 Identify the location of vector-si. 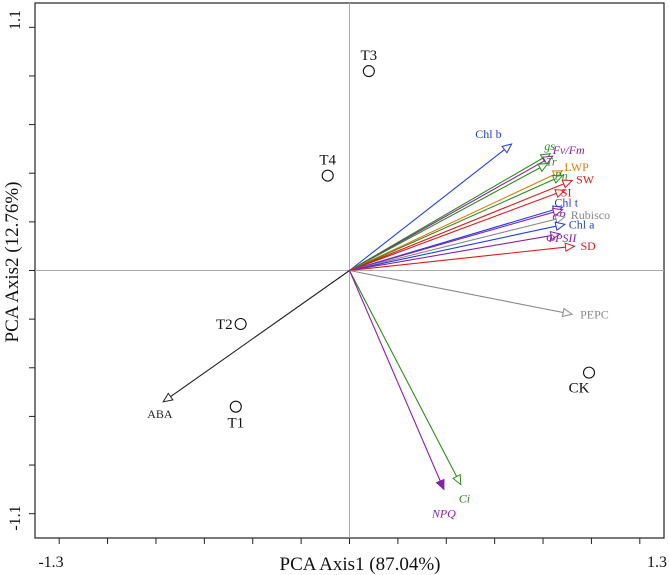
(457, 230).